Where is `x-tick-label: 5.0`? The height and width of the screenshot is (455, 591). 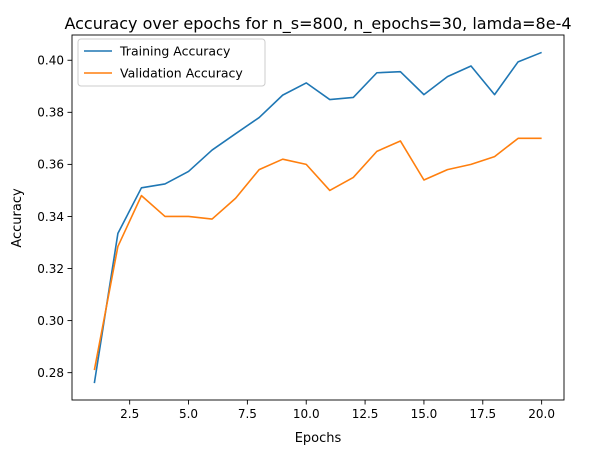
x-tick-label: 5.0 is located at coordinates (188, 414).